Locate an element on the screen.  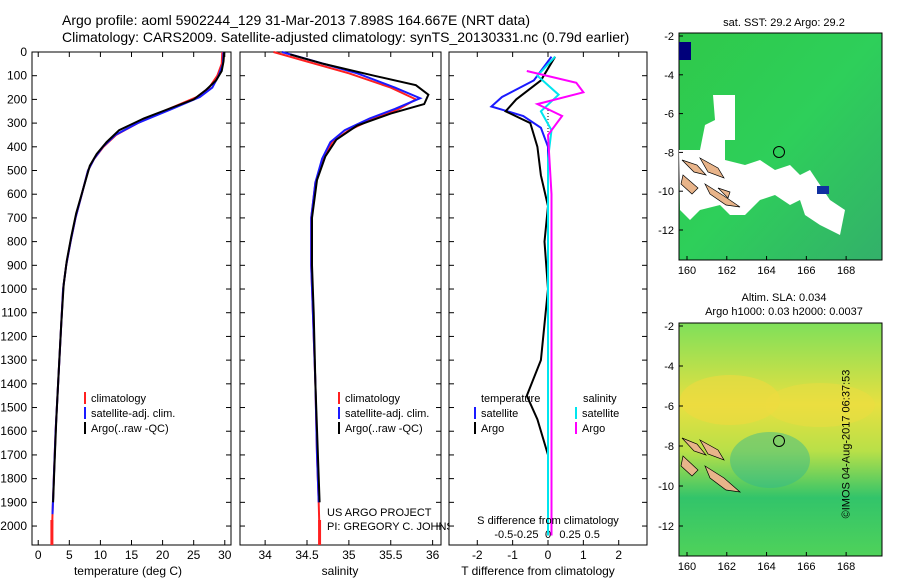
x-tick-label: 1 is located at coordinates (583, 555).